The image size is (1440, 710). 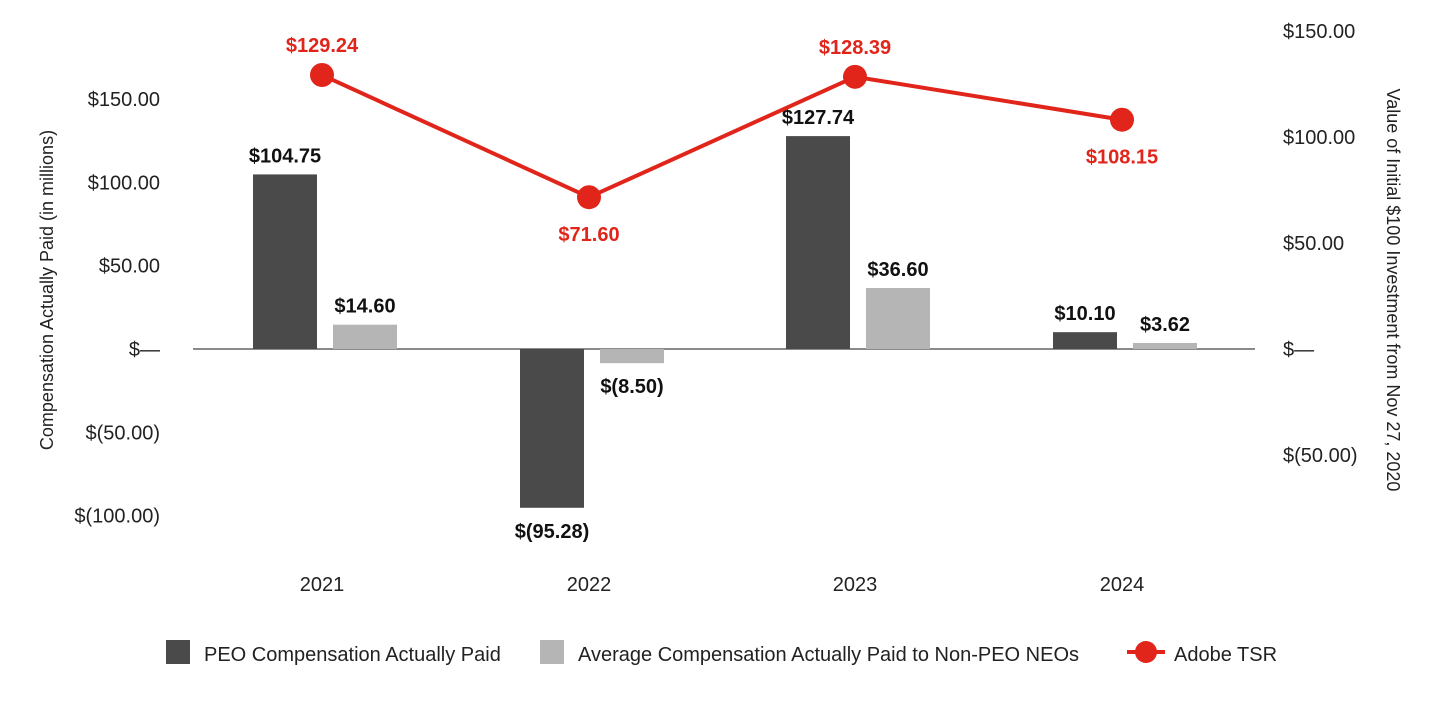 What do you see at coordinates (124, 100) in the screenshot?
I see `left-axis-tick-label: $150.00` at bounding box center [124, 100].